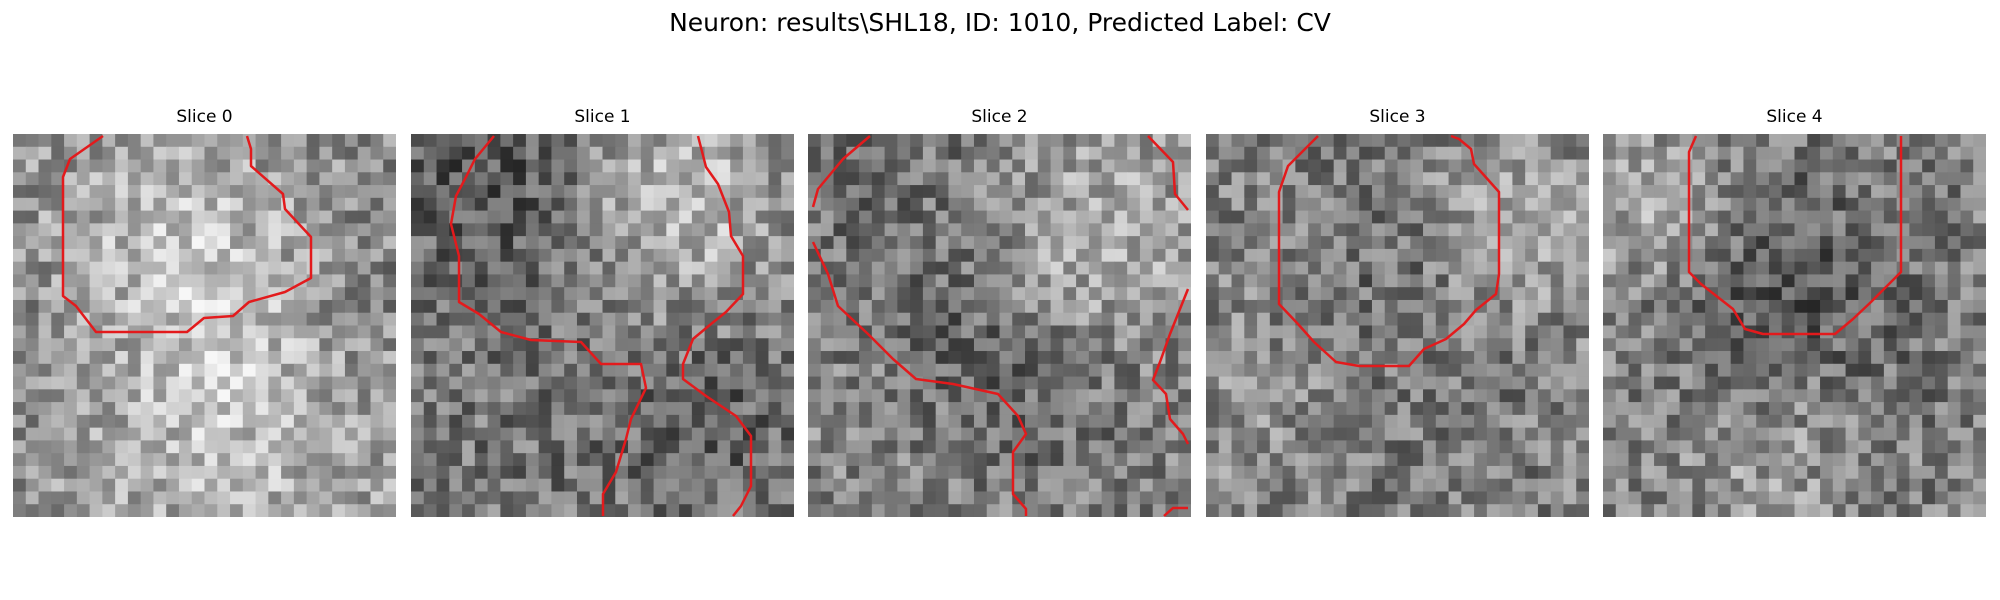  I want to click on slice-title: Slice 4, so click(1794, 117).